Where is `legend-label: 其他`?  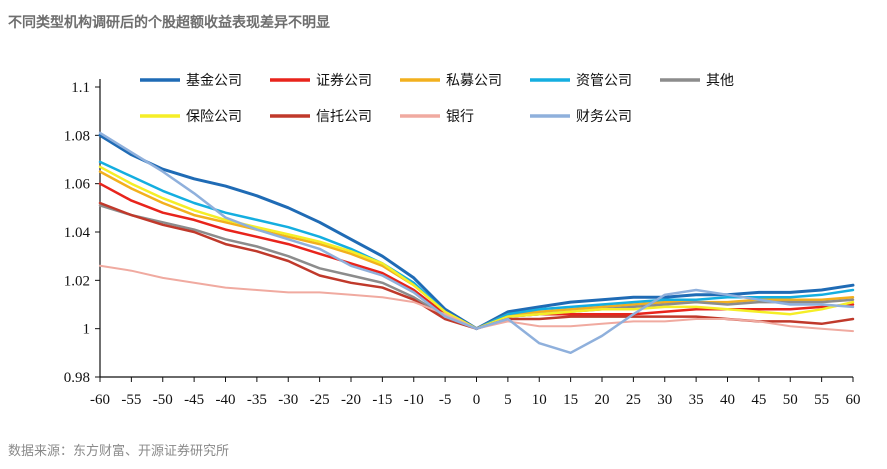
legend-label: 其他 is located at coordinates (720, 81).